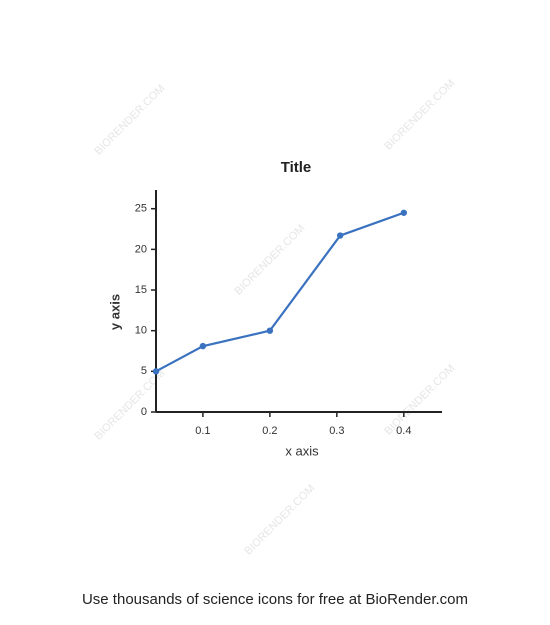  I want to click on x-tick-label: 0.4, so click(403, 431).